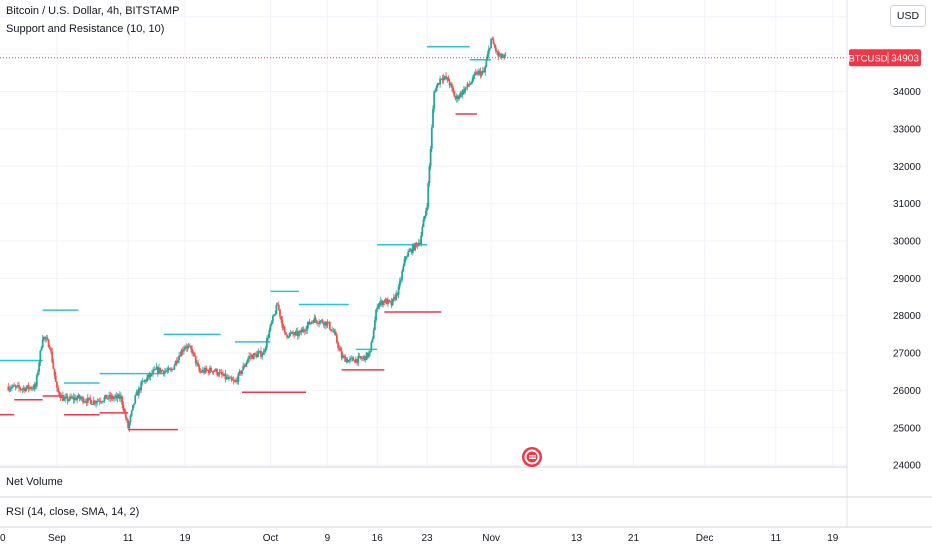 This screenshot has height=550, width=932. What do you see at coordinates (907, 466) in the screenshot?
I see `y-tick-label: 24000` at bounding box center [907, 466].